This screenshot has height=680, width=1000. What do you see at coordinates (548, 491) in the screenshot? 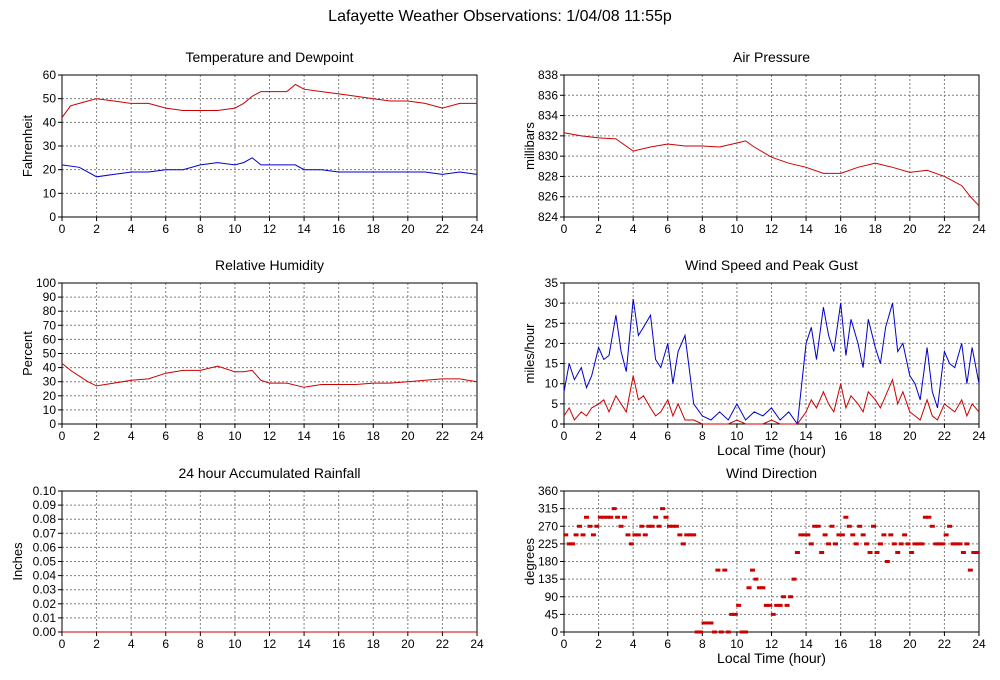
I see `y-tick-label: 360` at bounding box center [548, 491].